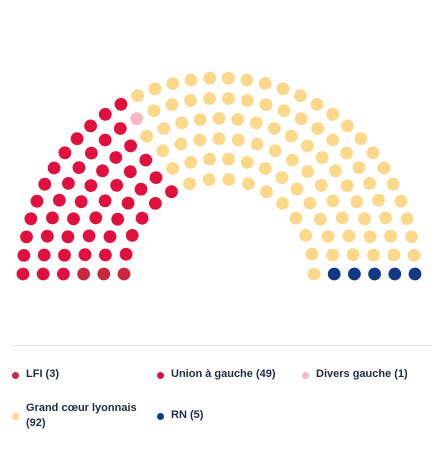 The image size is (439, 450). I want to click on legend-item-union-a-gauche: Union à gauche (49), so click(216, 374).